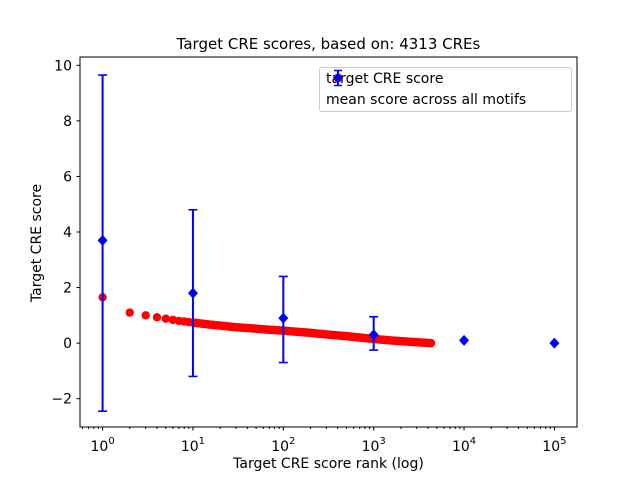 The width and height of the screenshot is (640, 480). I want to click on legend-label-target-cre-score: target CRE score, so click(385, 79).